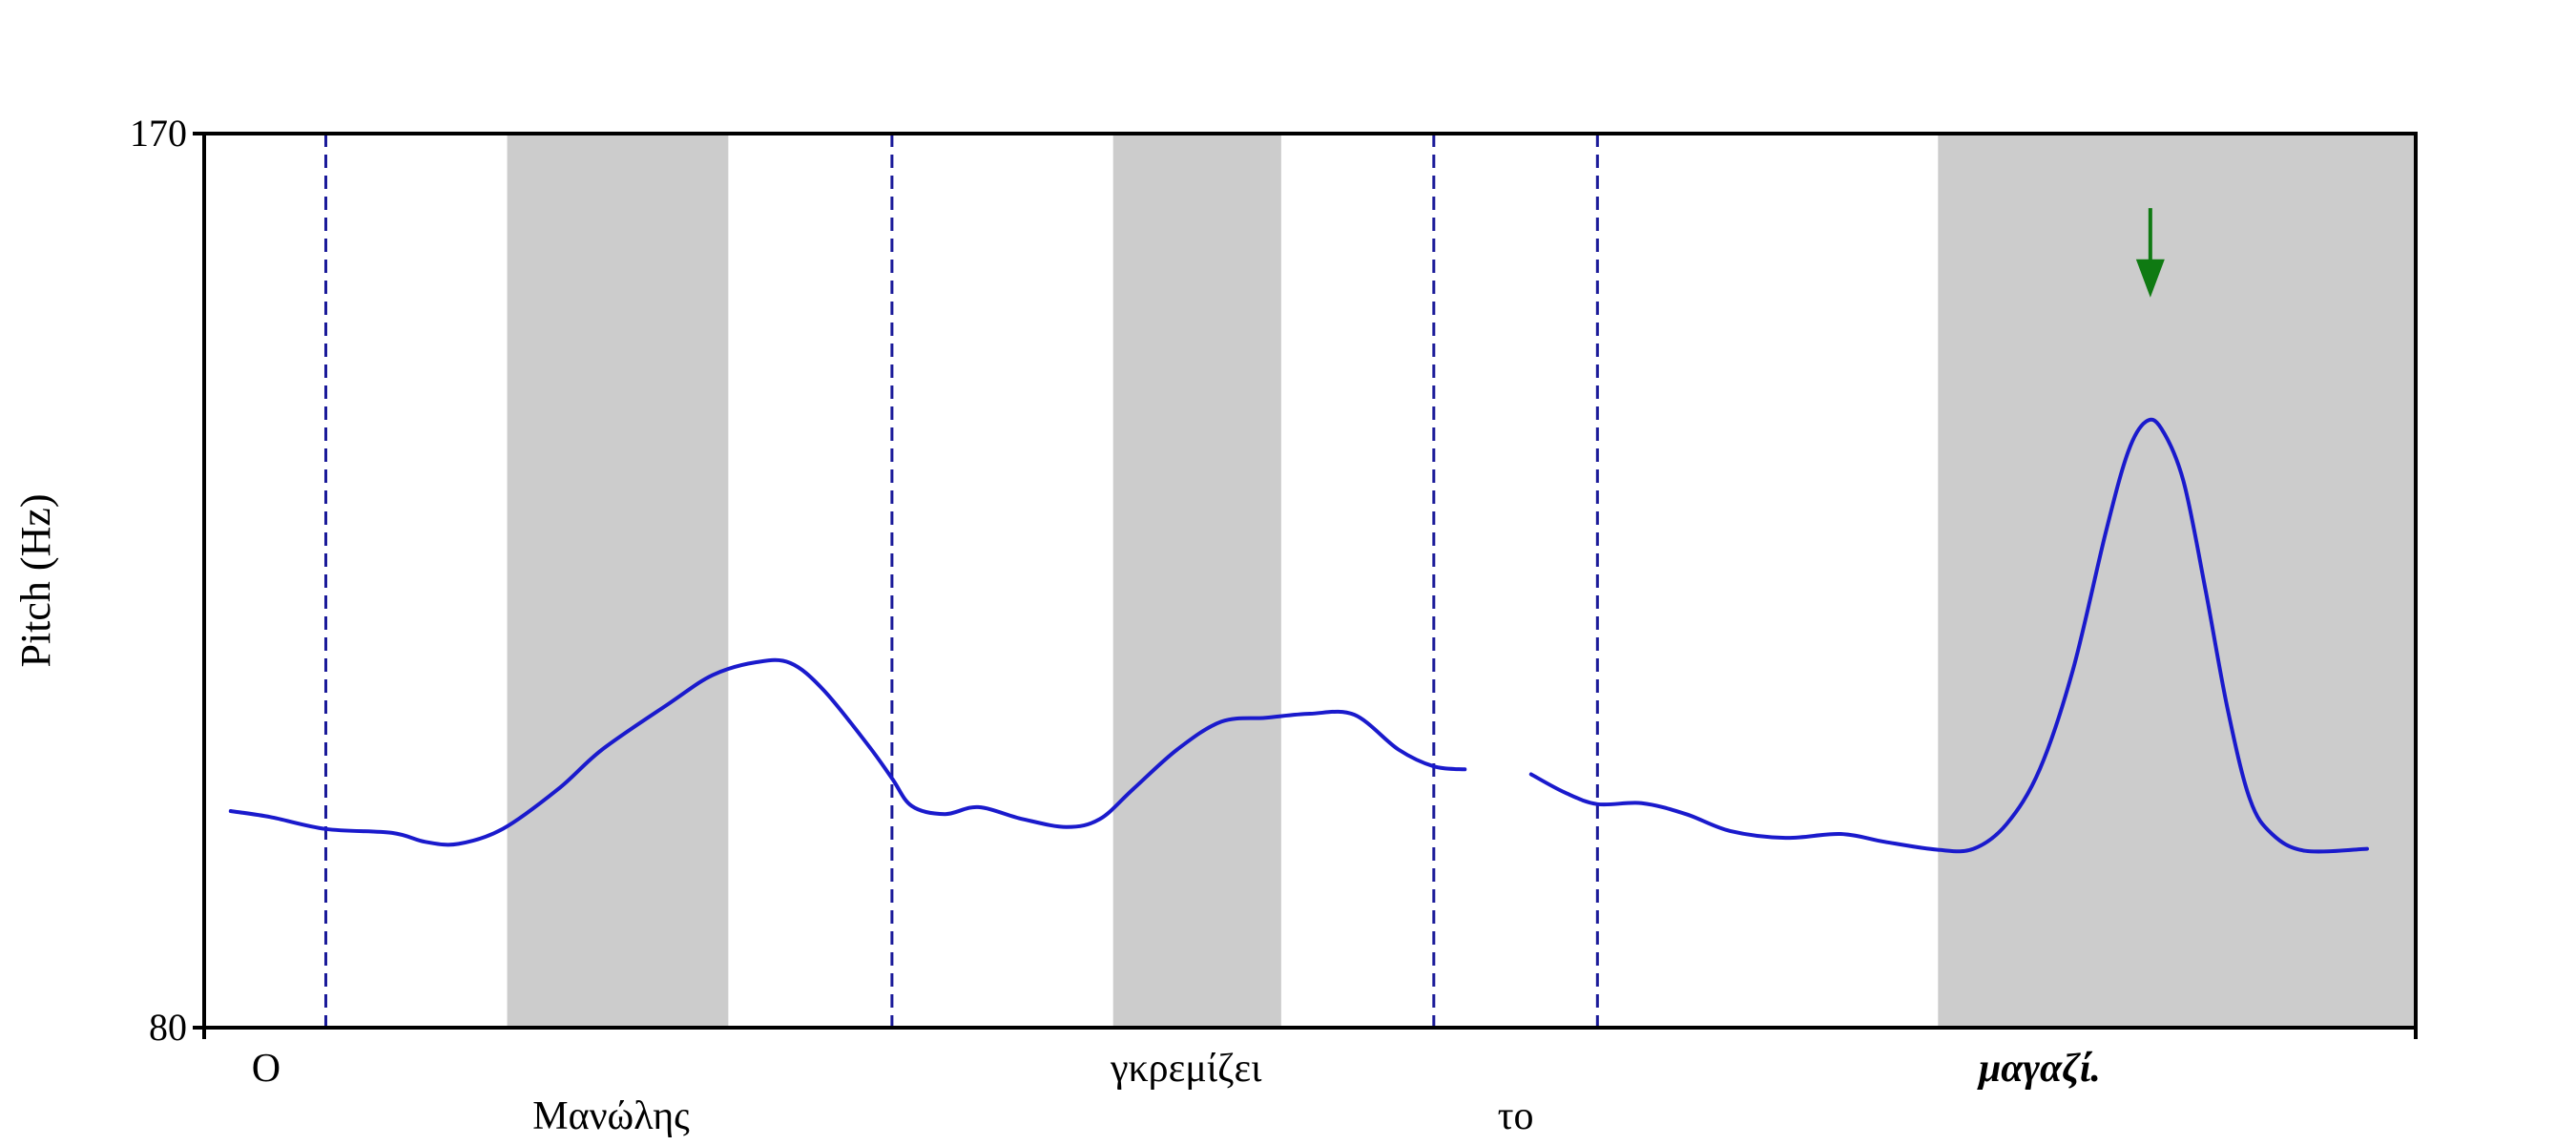 Image resolution: width=2576 pixels, height=1145 pixels. What do you see at coordinates (611, 1116) in the screenshot?
I see `word-label-2: Μανώλης` at bounding box center [611, 1116].